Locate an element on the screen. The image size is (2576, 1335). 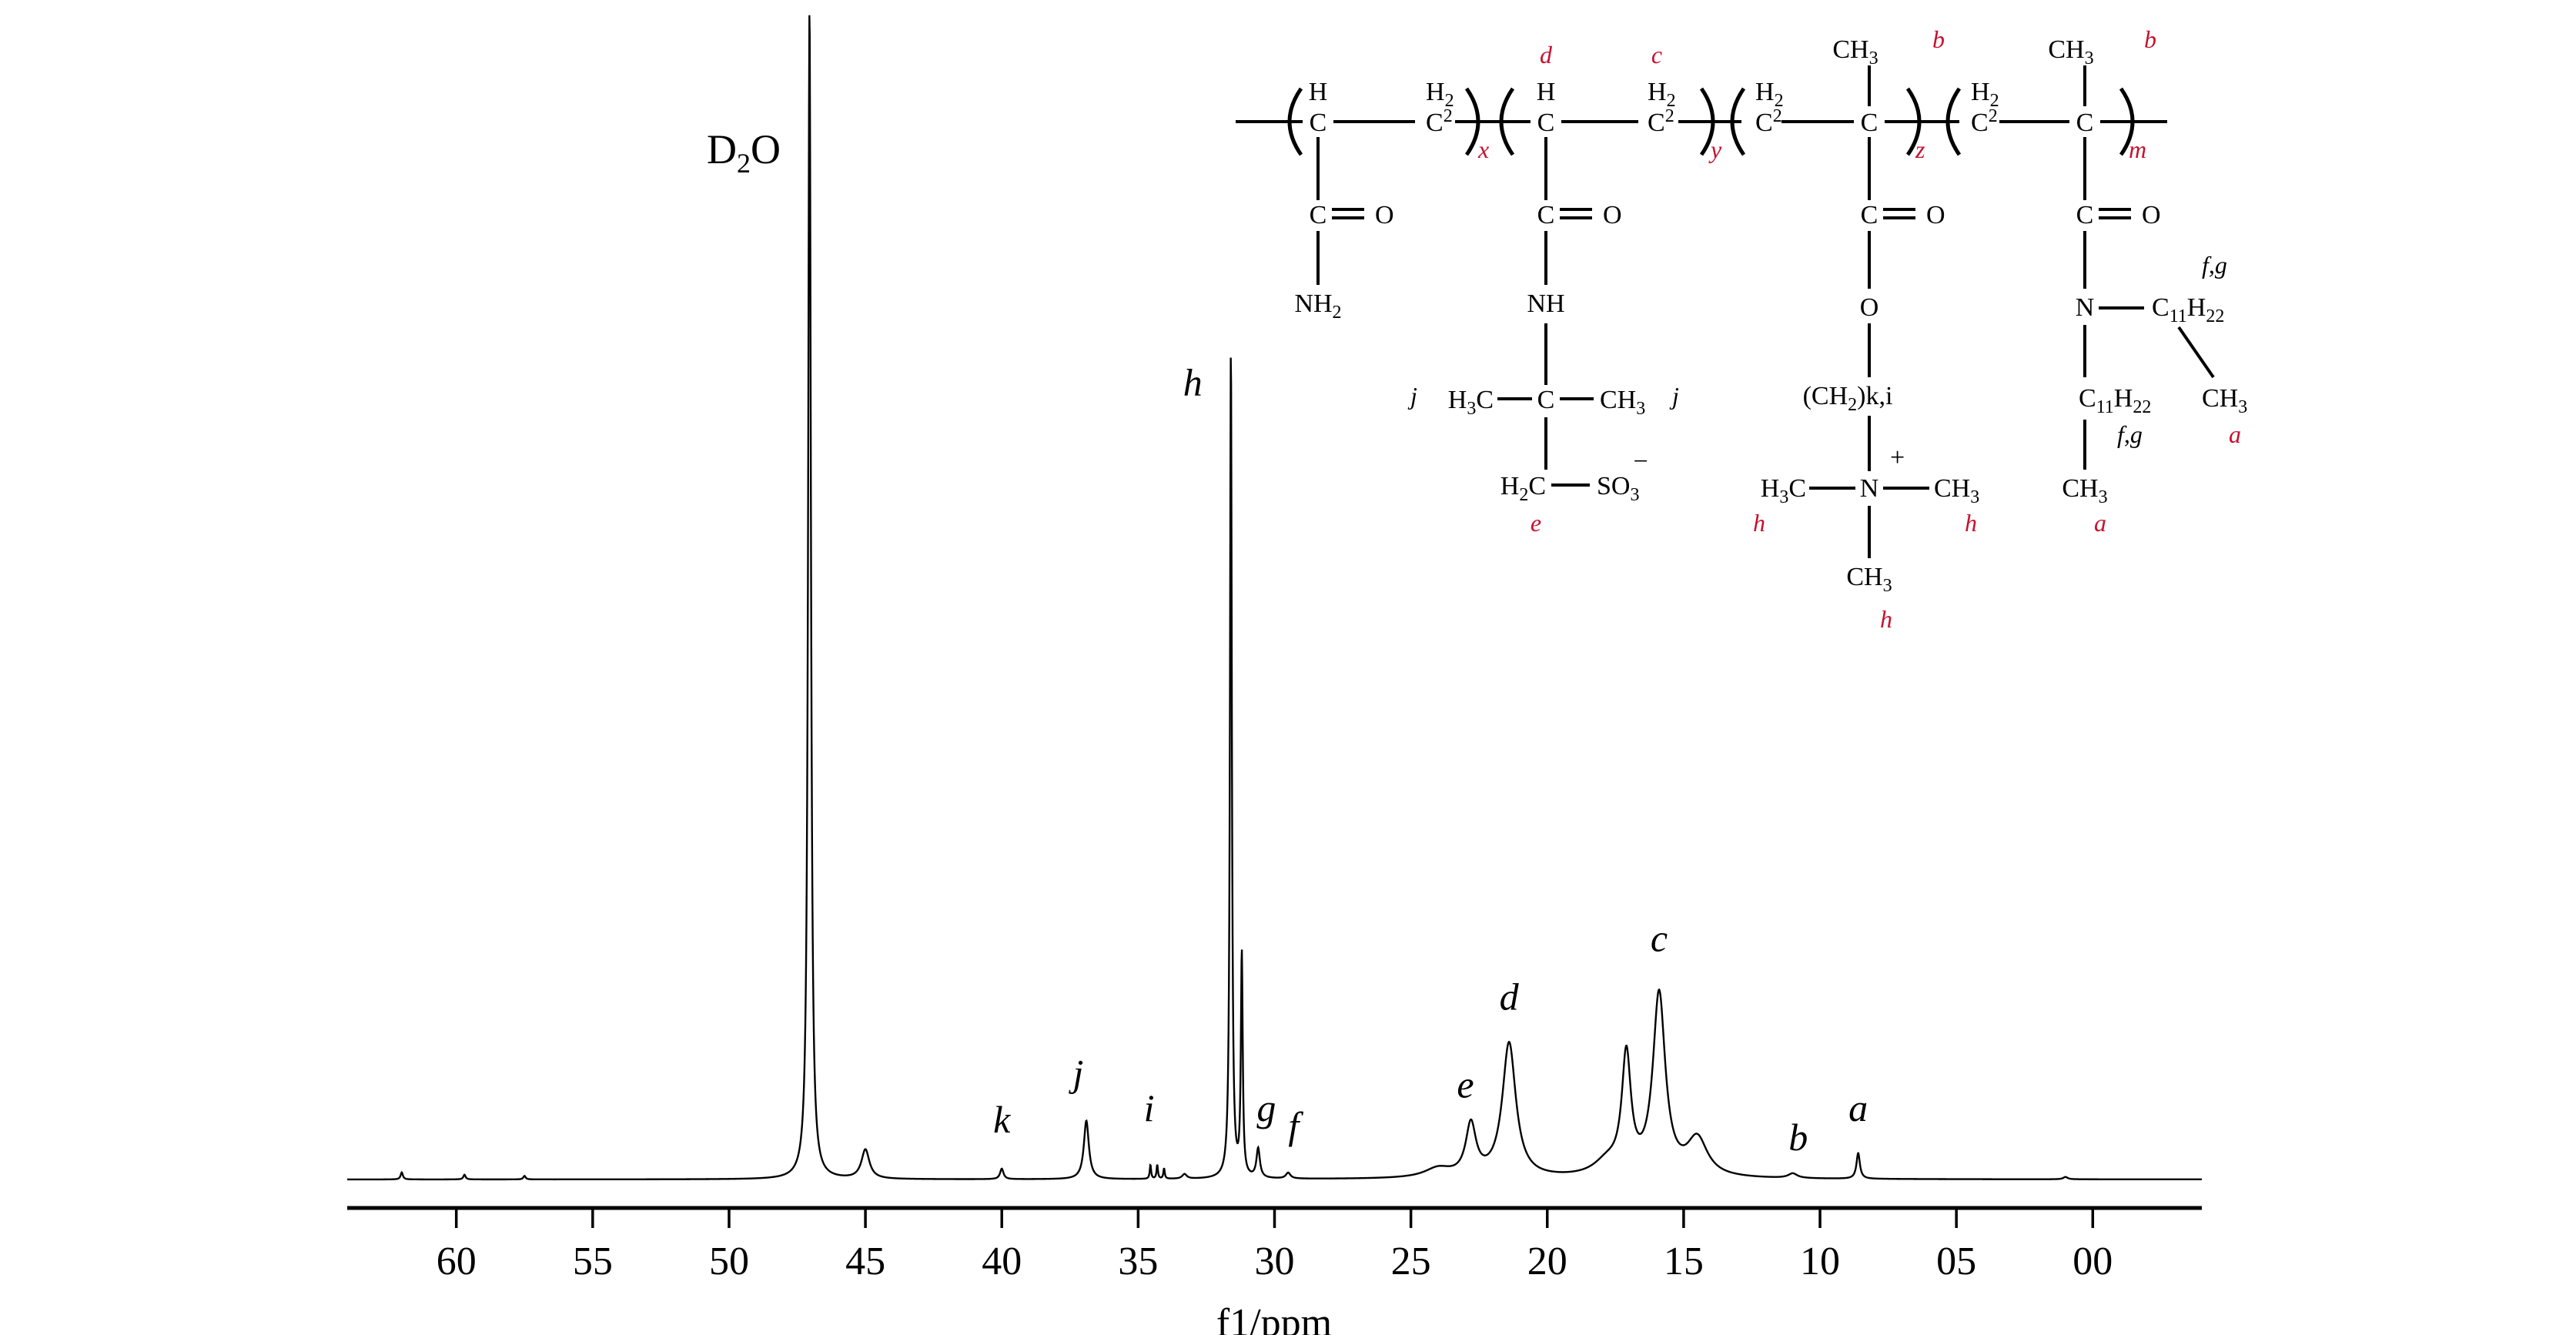
peak-label-b: b is located at coordinates (1798, 1137).